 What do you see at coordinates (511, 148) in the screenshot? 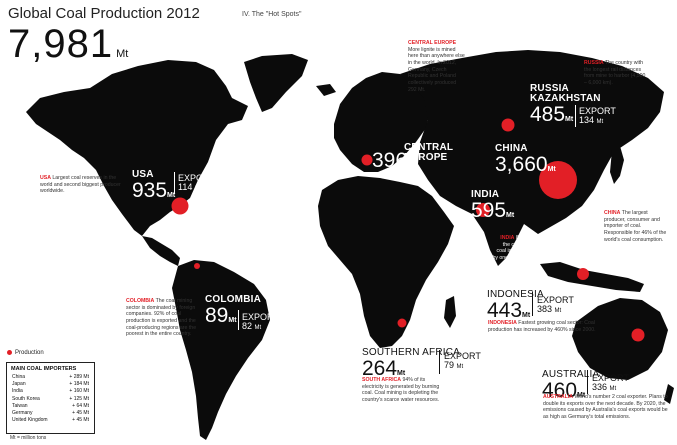
I see `country-name: CHINA` at bounding box center [511, 148].